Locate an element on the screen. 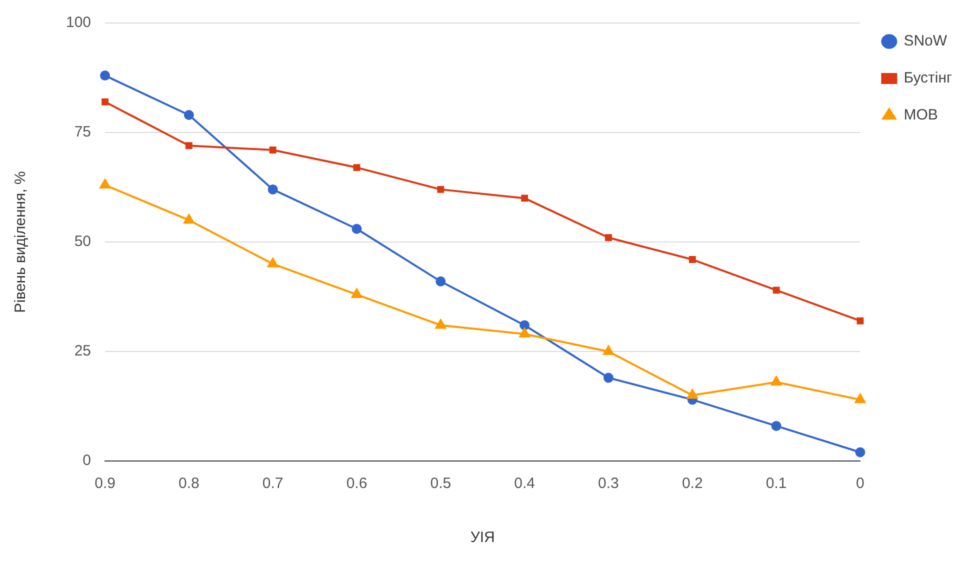 Image resolution: width=972 pixels, height=565 pixels. y-tick-label: 0 is located at coordinates (87, 461).